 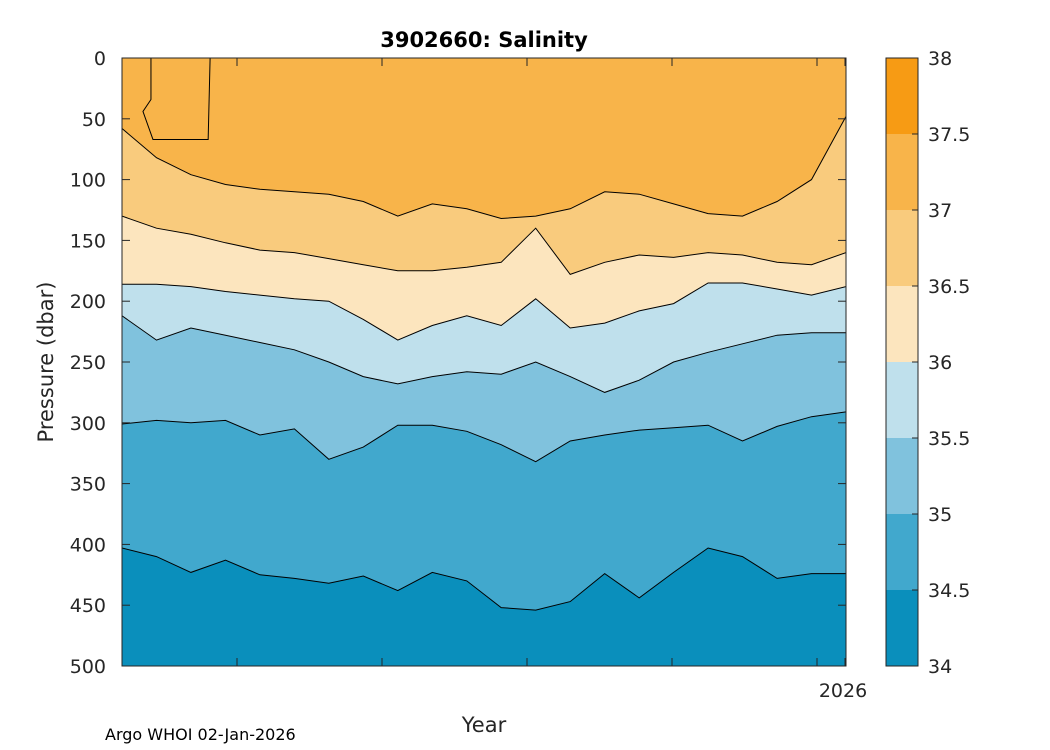 I want to click on y-tick-label-500: 500, so click(x=88, y=667).